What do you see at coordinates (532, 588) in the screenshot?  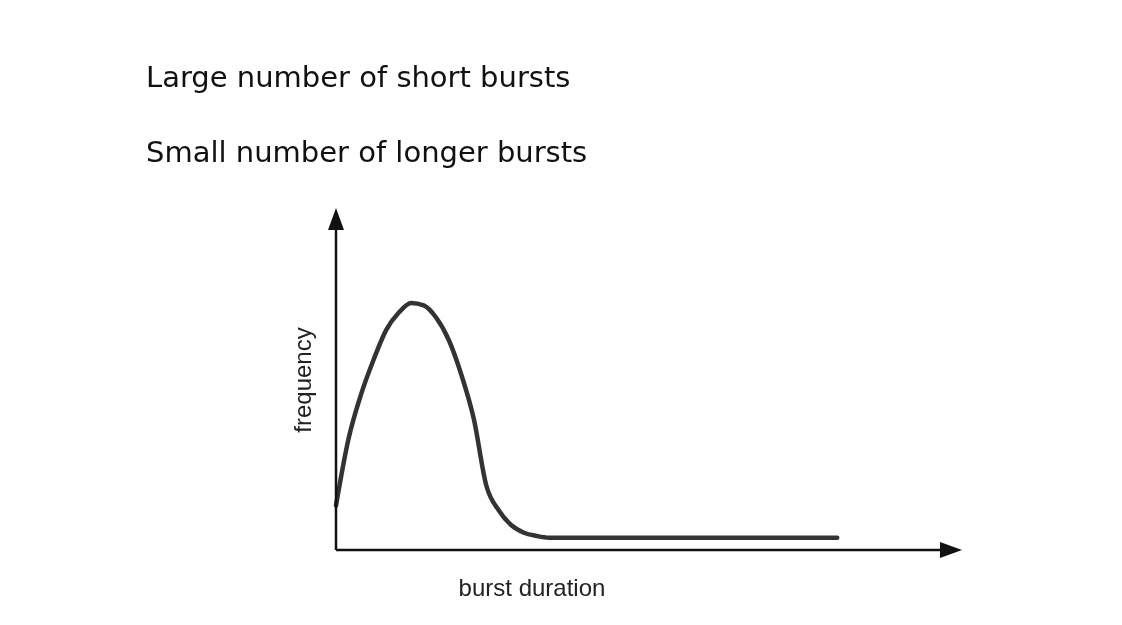 I see `x-axis-title: burst duration` at bounding box center [532, 588].